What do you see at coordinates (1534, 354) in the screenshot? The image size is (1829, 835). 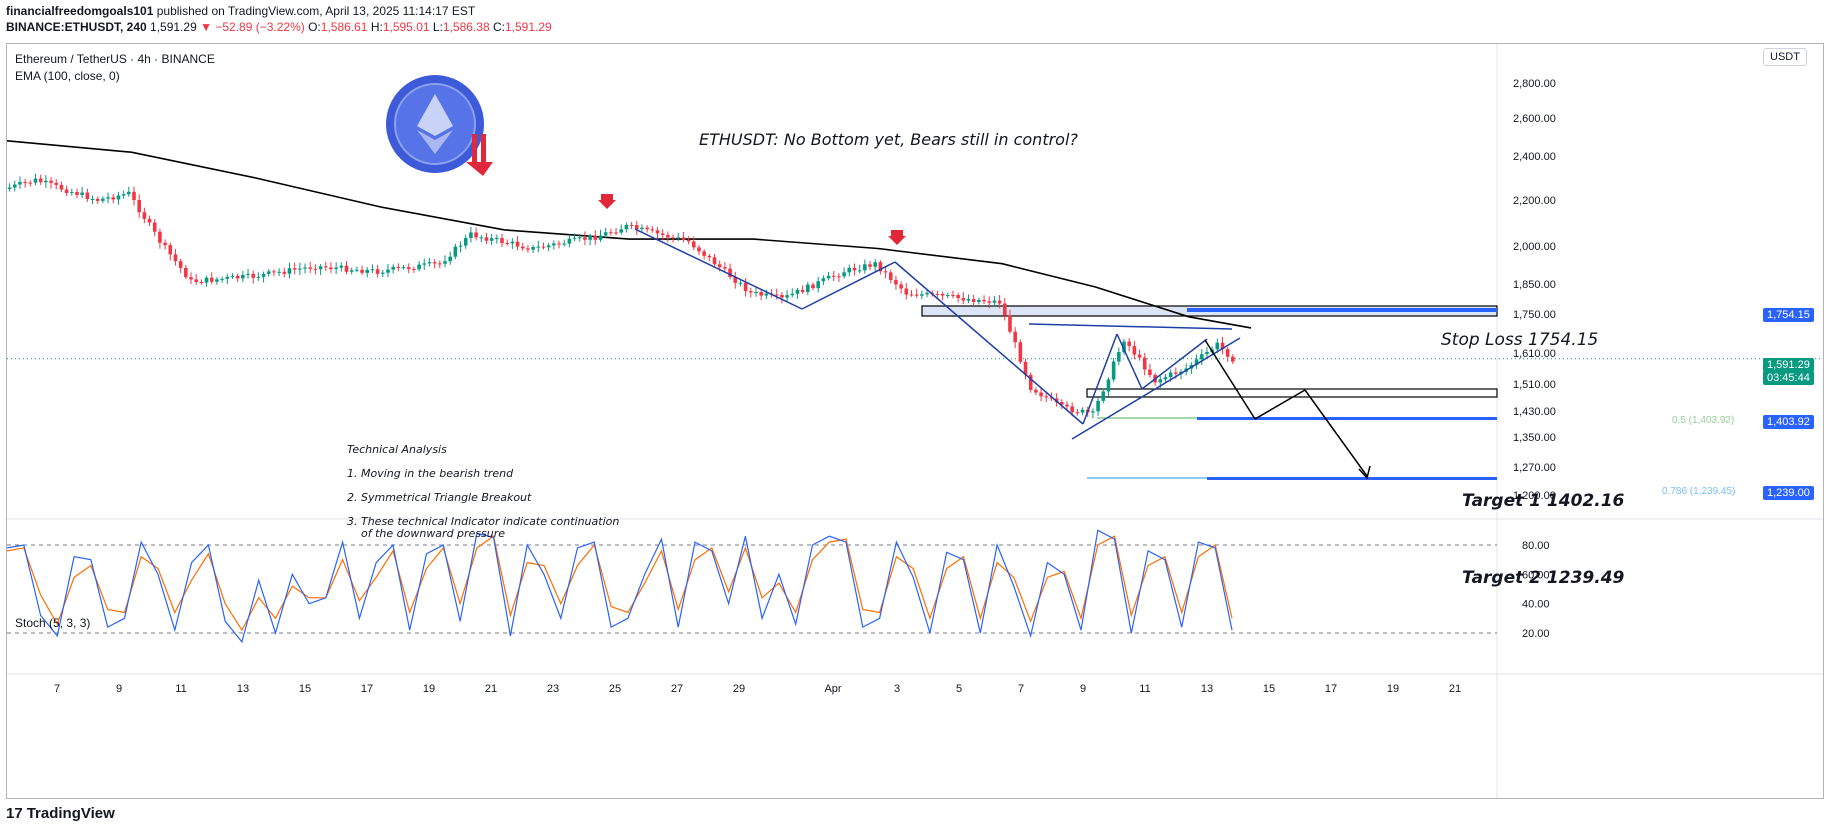 I see `price-tick-label: 1,610.00` at bounding box center [1534, 354].